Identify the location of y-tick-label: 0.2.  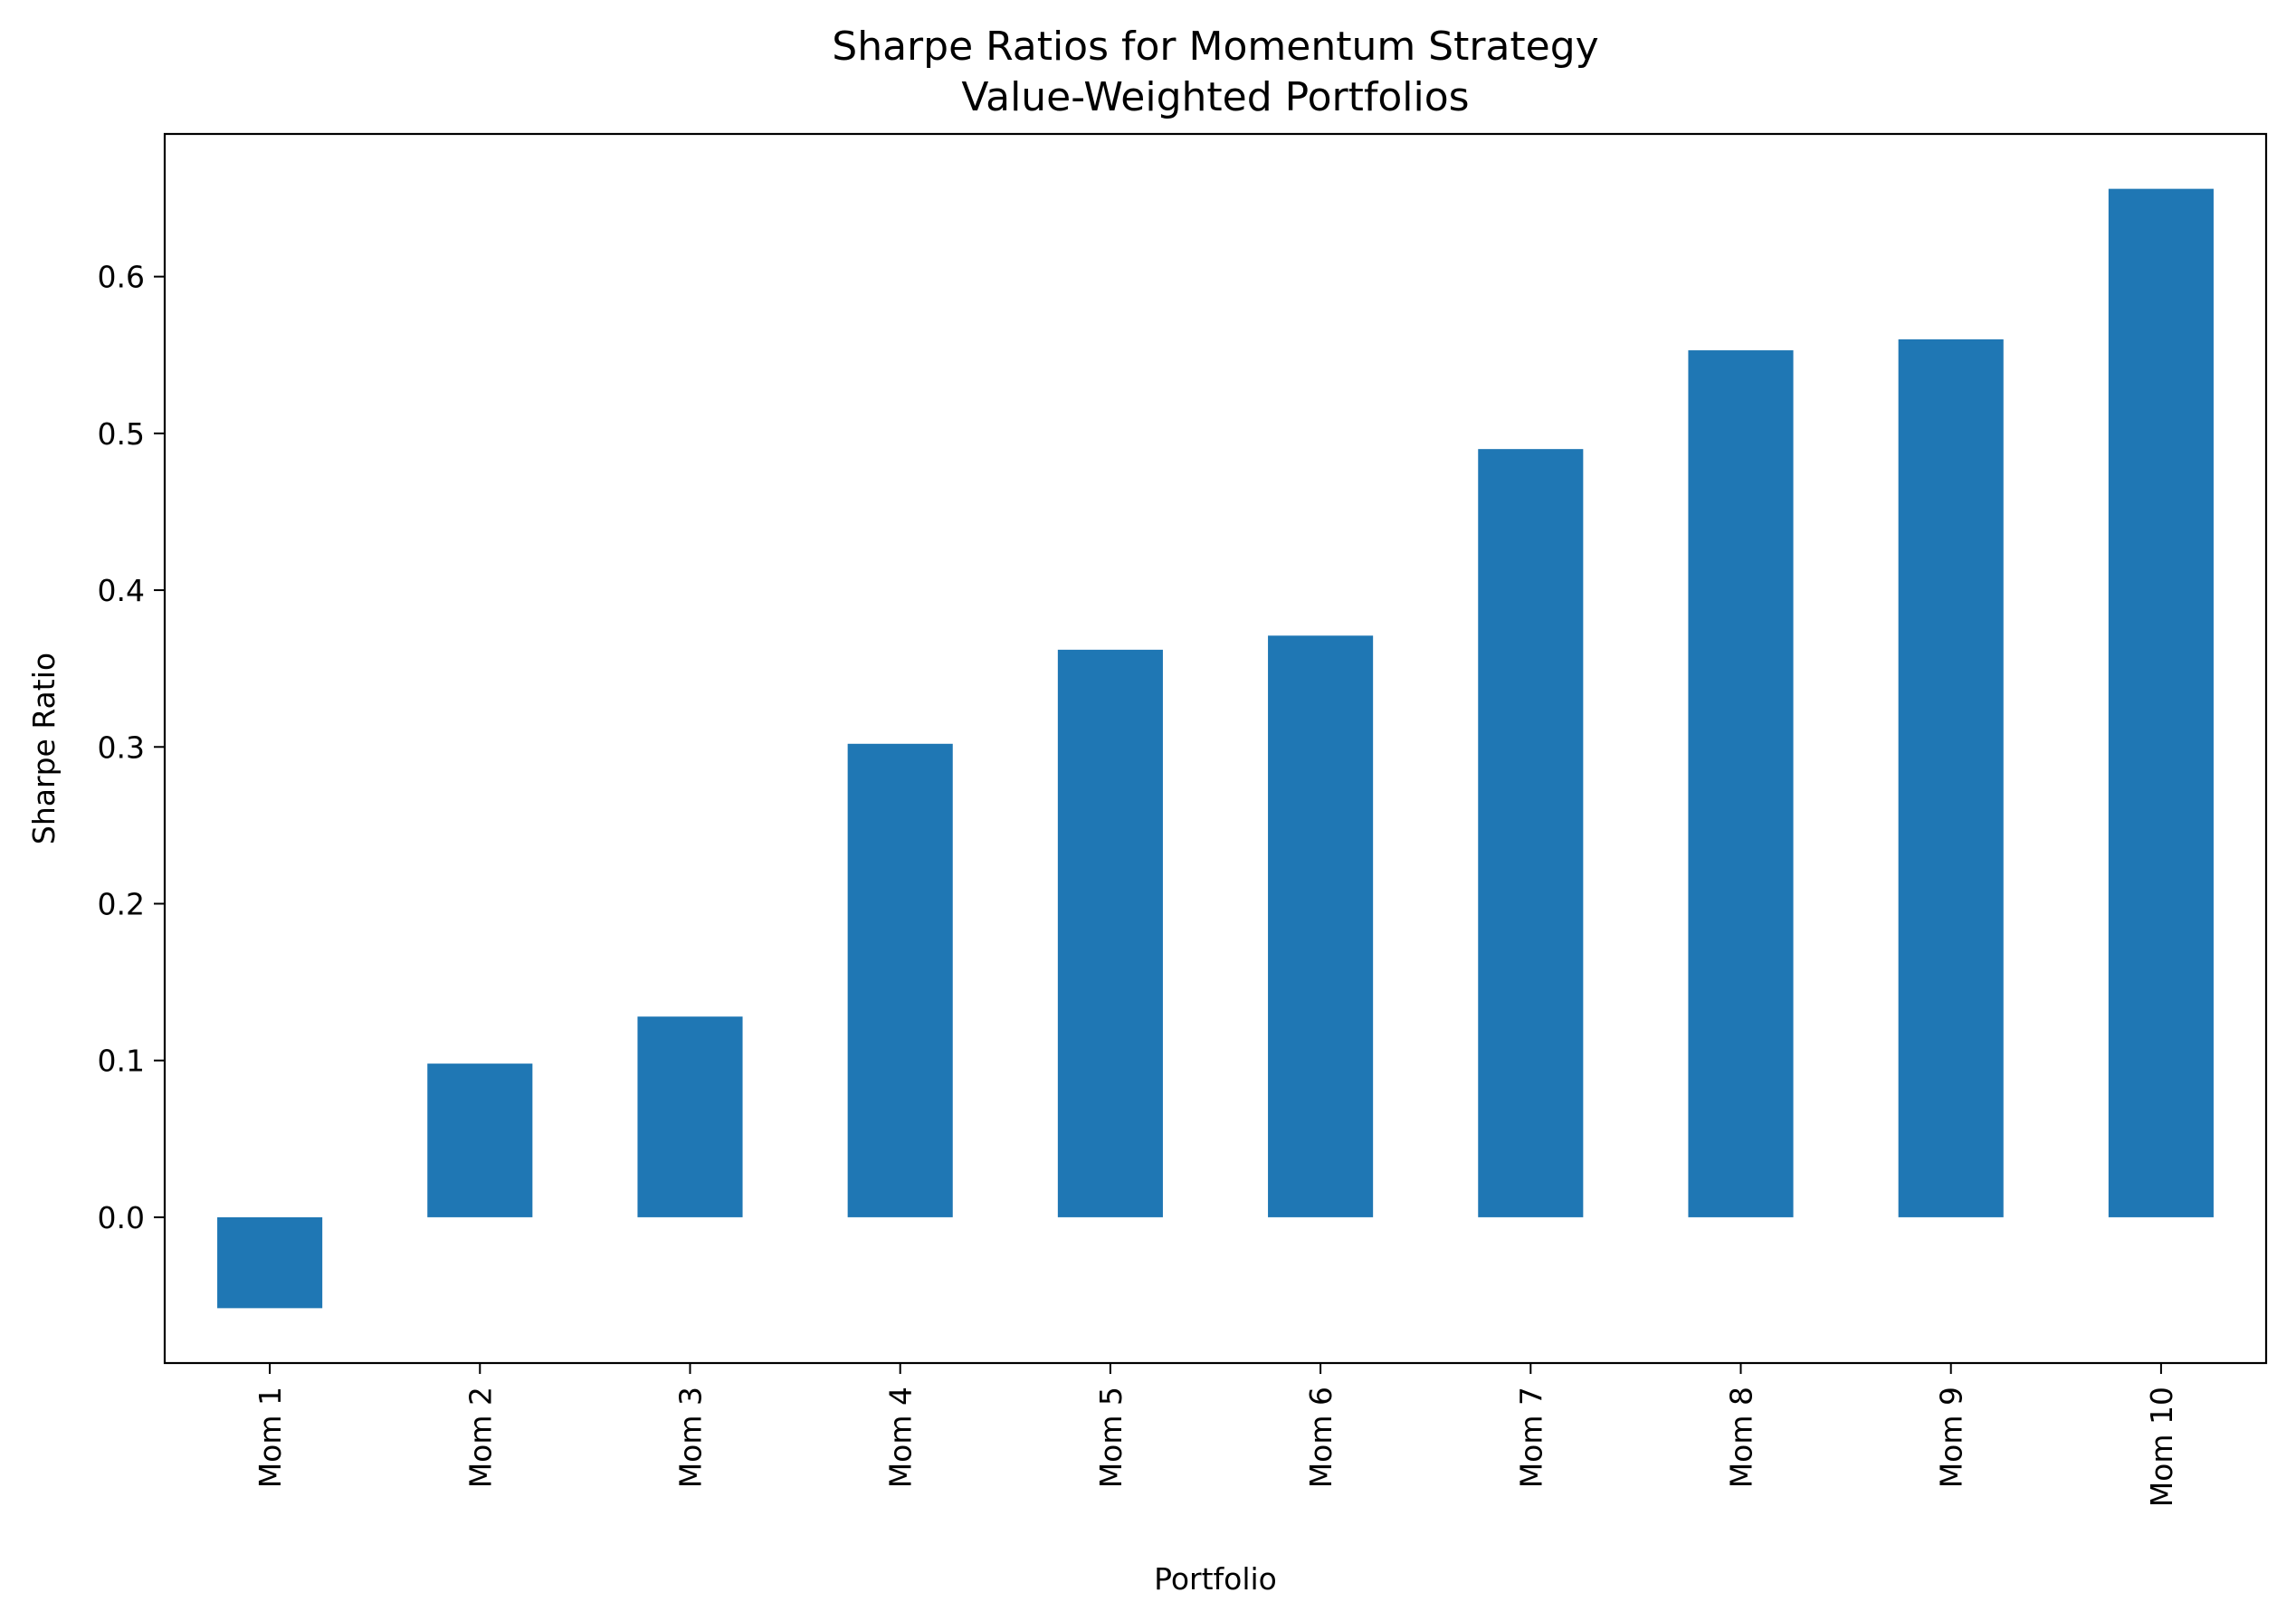
(121, 904).